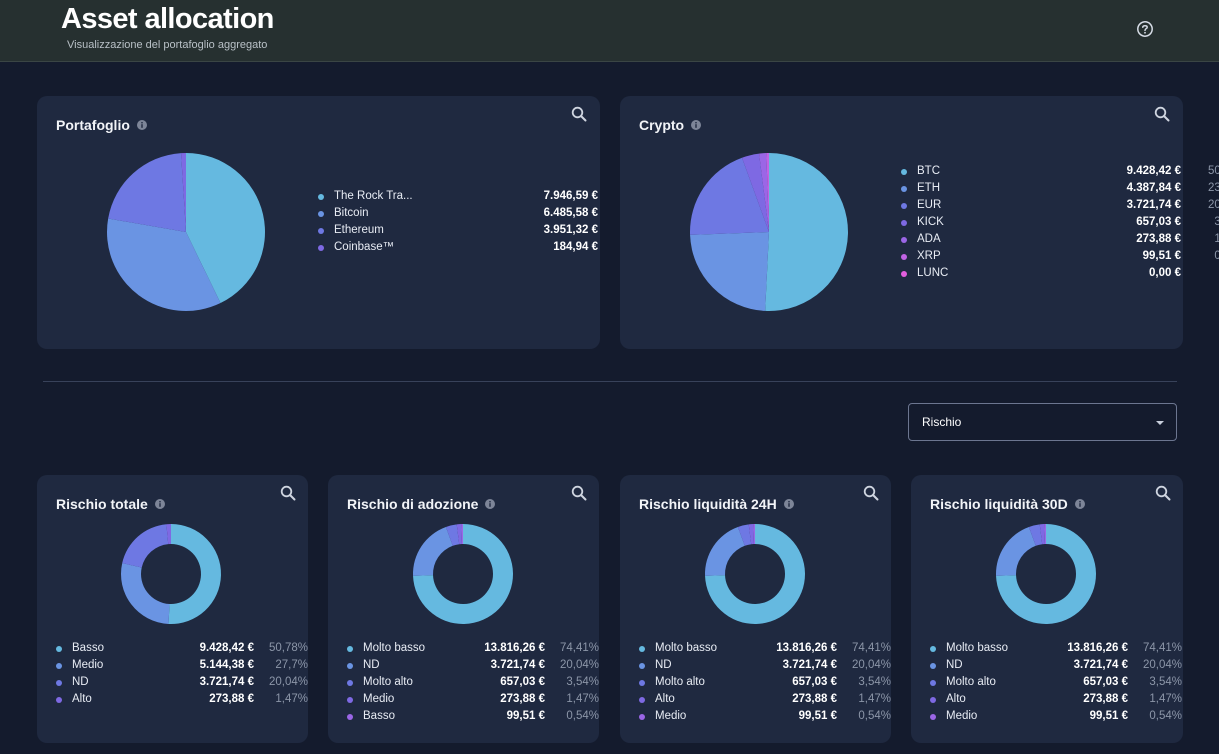  I want to click on help-circle-icon, so click(1145, 29).